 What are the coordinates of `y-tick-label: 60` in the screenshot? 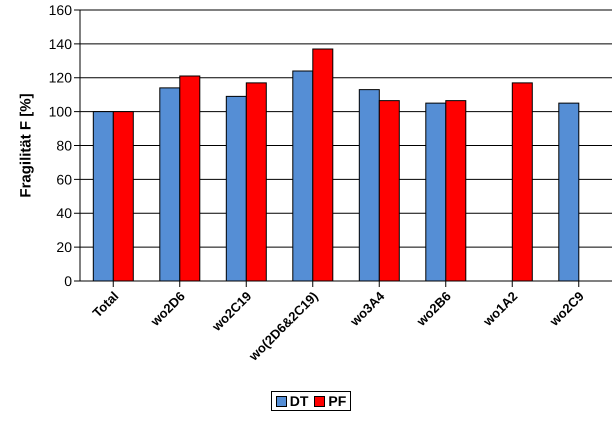 It's located at (64, 179).